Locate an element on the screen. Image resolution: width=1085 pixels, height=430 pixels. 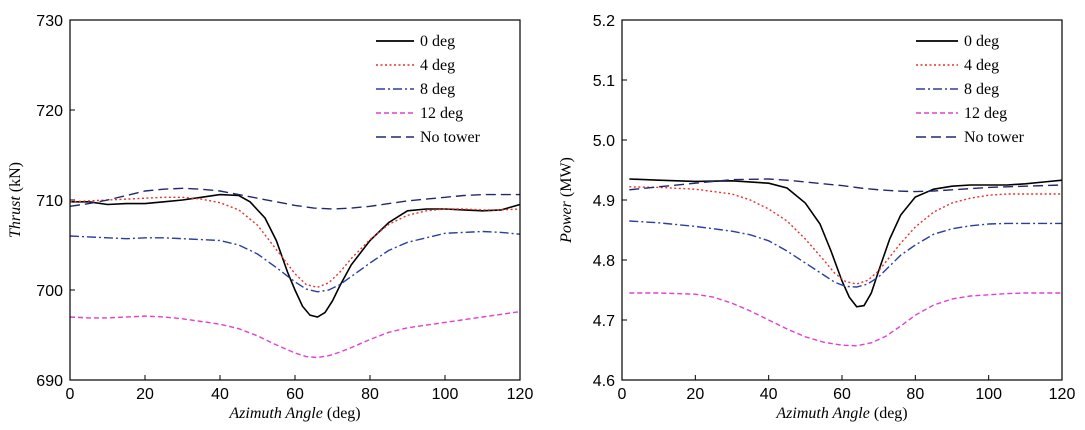
y-tick-label: 700 is located at coordinates (49, 291).